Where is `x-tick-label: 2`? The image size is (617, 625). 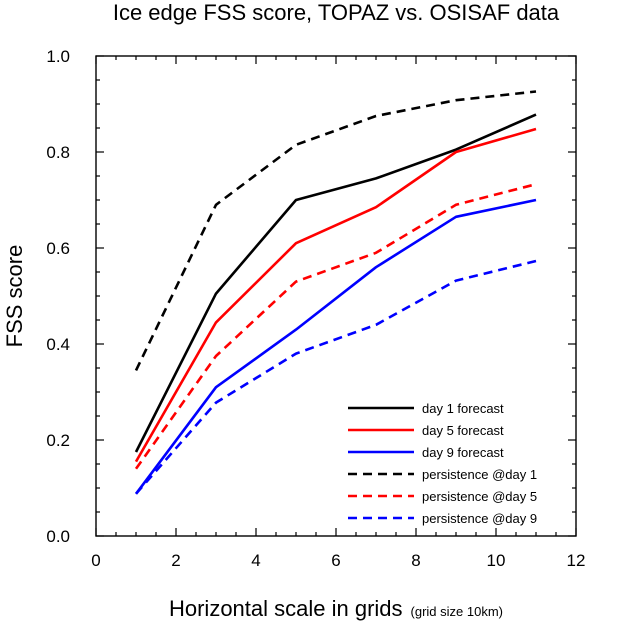
x-tick-label: 2 is located at coordinates (175, 560).